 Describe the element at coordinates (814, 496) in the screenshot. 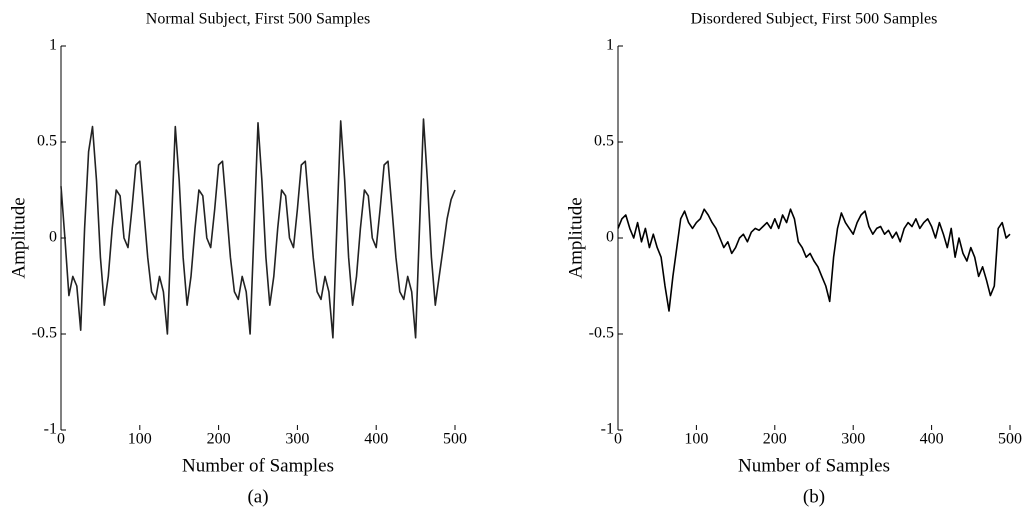

I see `caption: (b)` at that location.